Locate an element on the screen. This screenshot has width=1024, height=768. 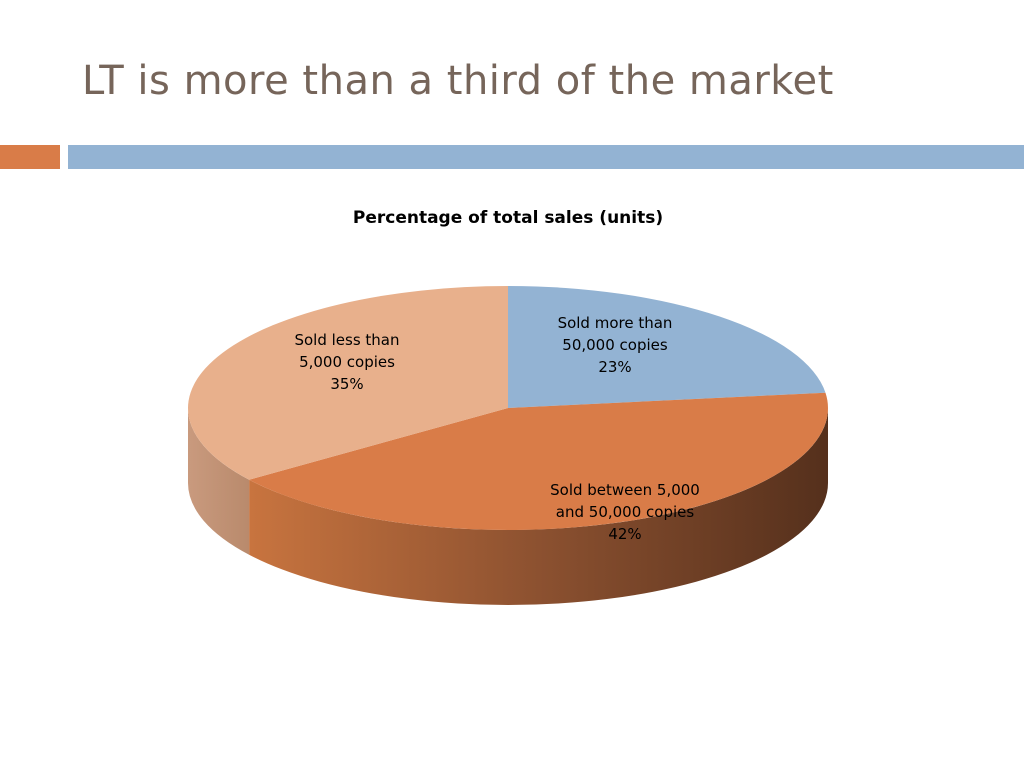
slice-label: Sold more than 50,000 copies is located at coordinates (615, 334).